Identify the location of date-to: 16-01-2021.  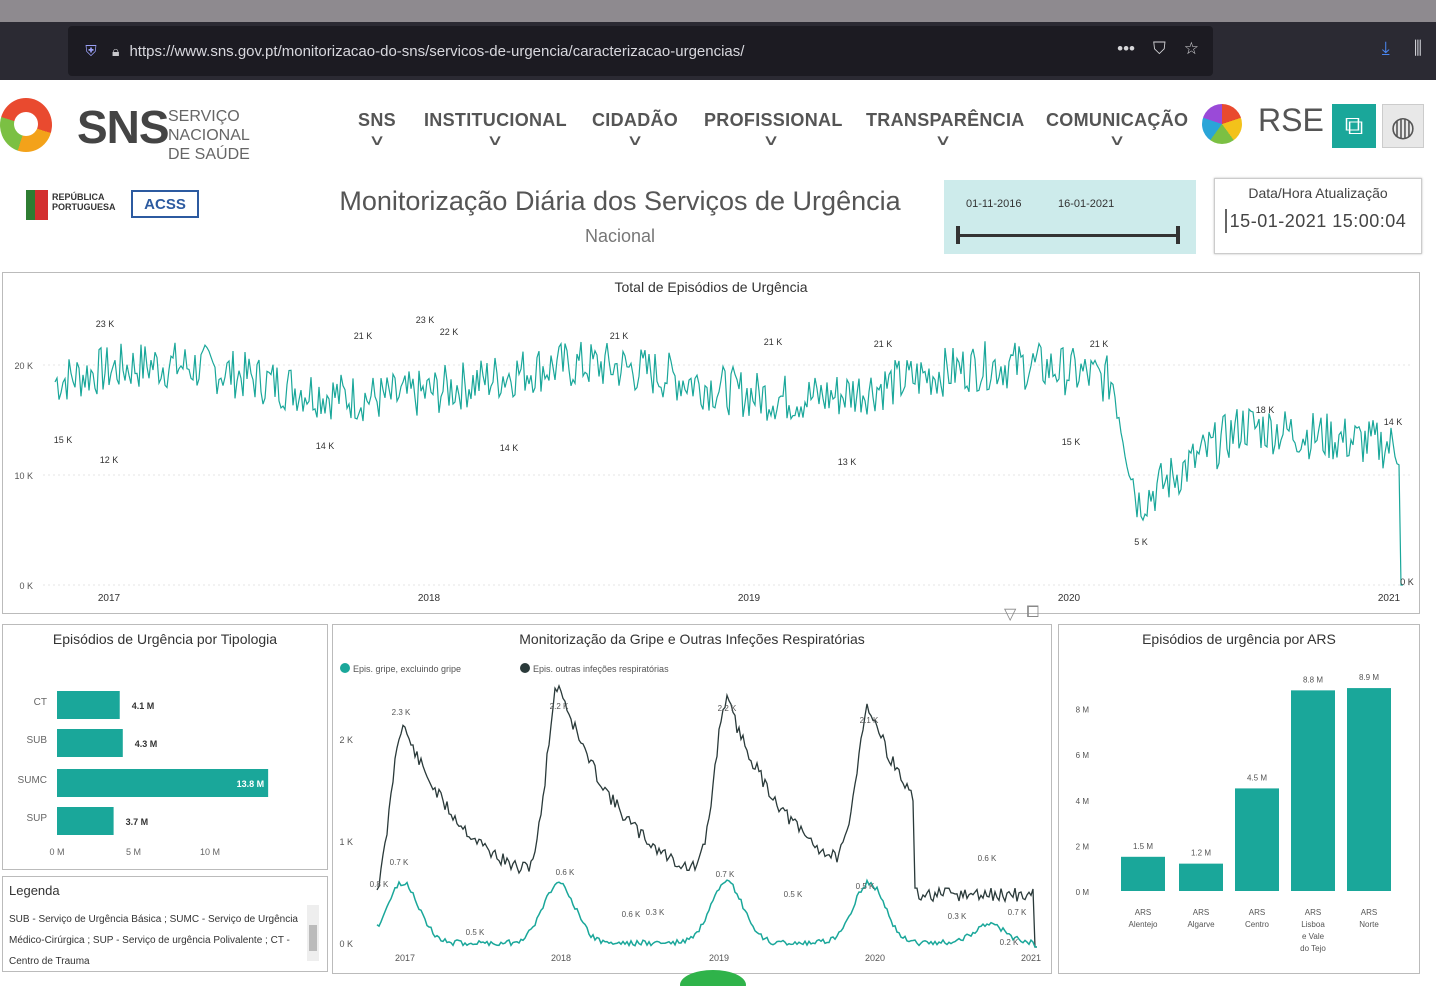
(1086, 204).